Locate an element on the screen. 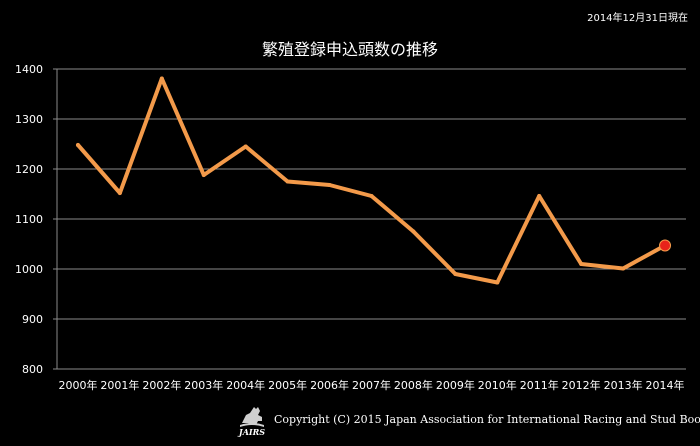 This screenshot has width=700, height=446. y-tick-label: 1400 is located at coordinates (29, 69).